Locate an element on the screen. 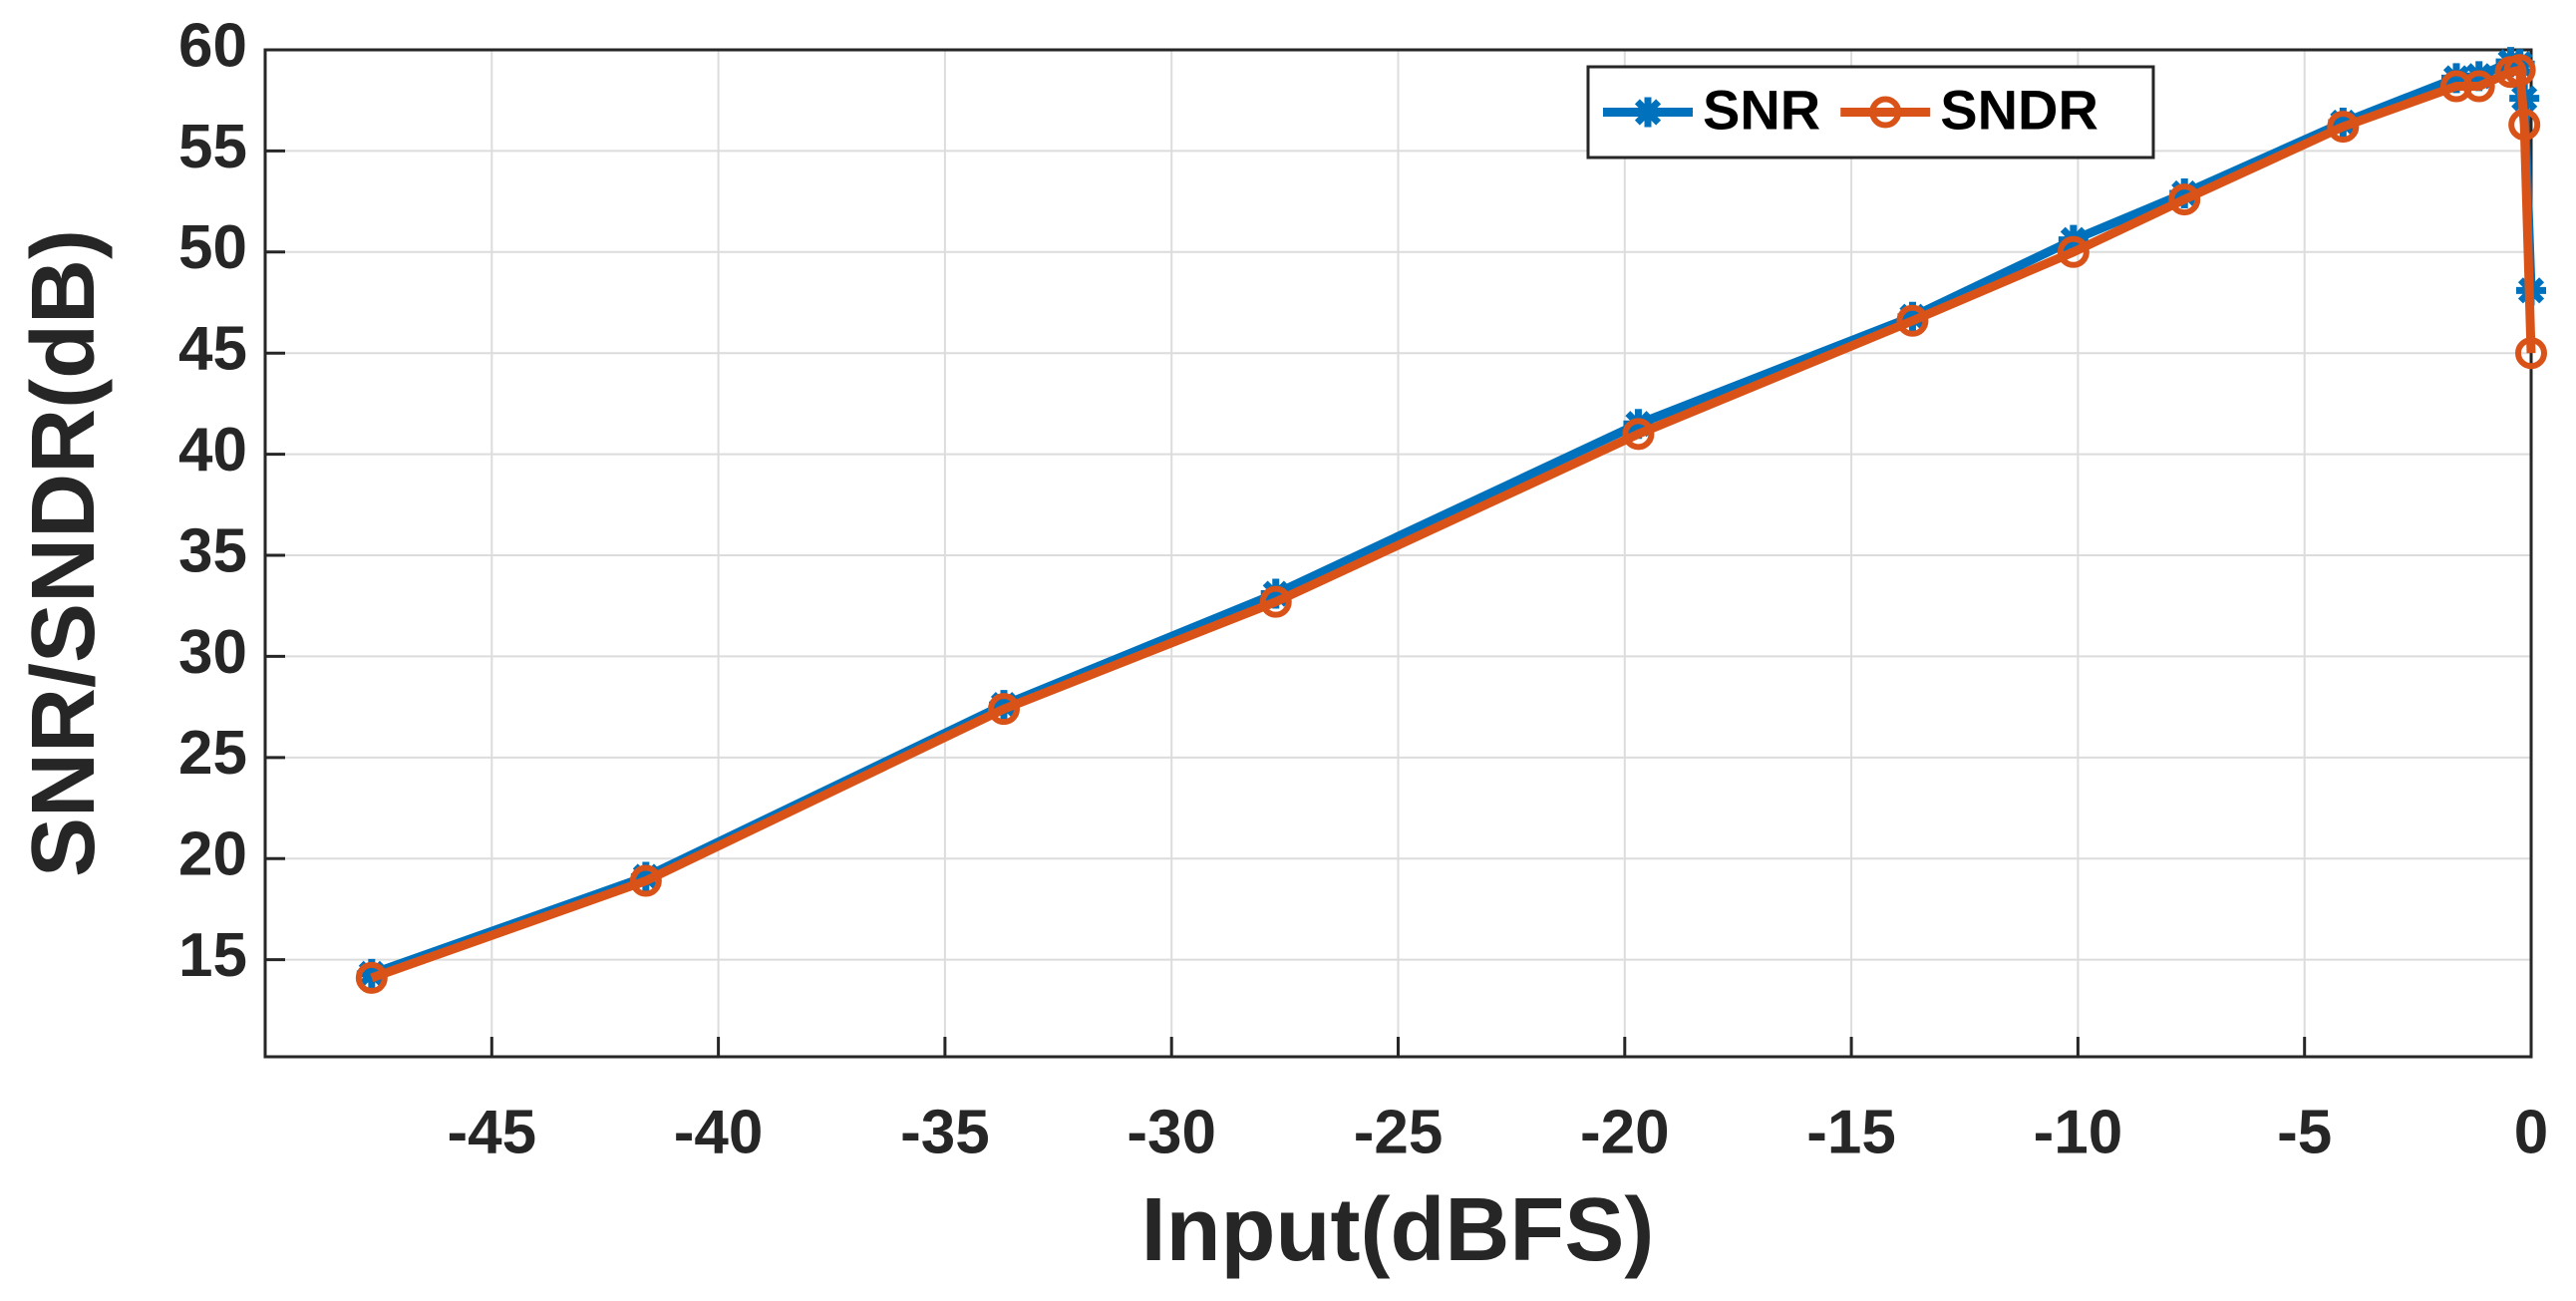 The height and width of the screenshot is (1301, 2576). legend: SNR SNDR is located at coordinates (1870, 112).